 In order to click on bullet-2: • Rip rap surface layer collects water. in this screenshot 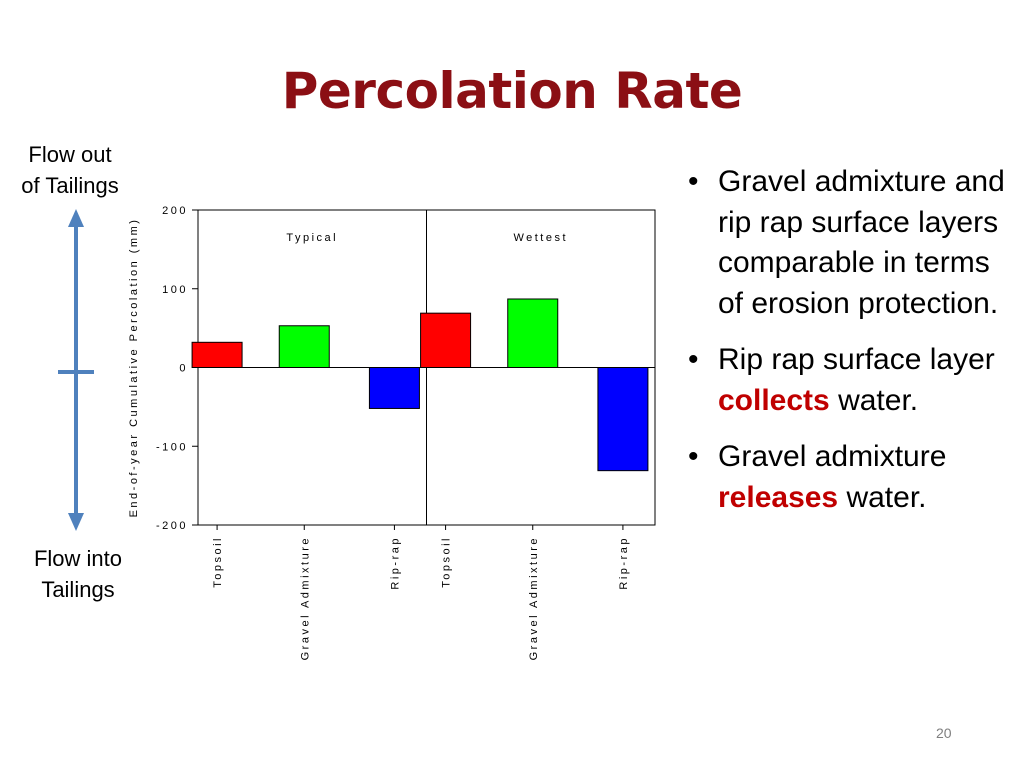, I will do `click(841, 380)`.